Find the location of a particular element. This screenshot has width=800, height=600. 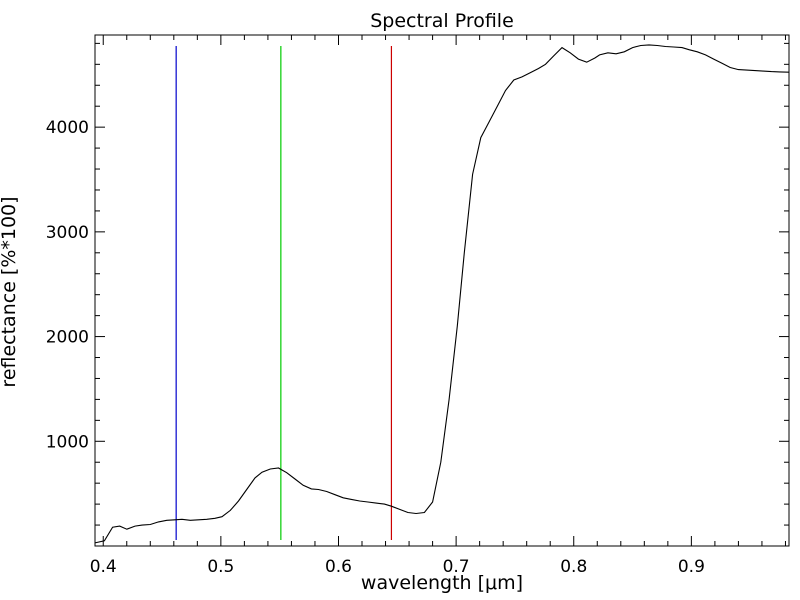

x-axis-label: wavelength [μm] is located at coordinates (442, 583).